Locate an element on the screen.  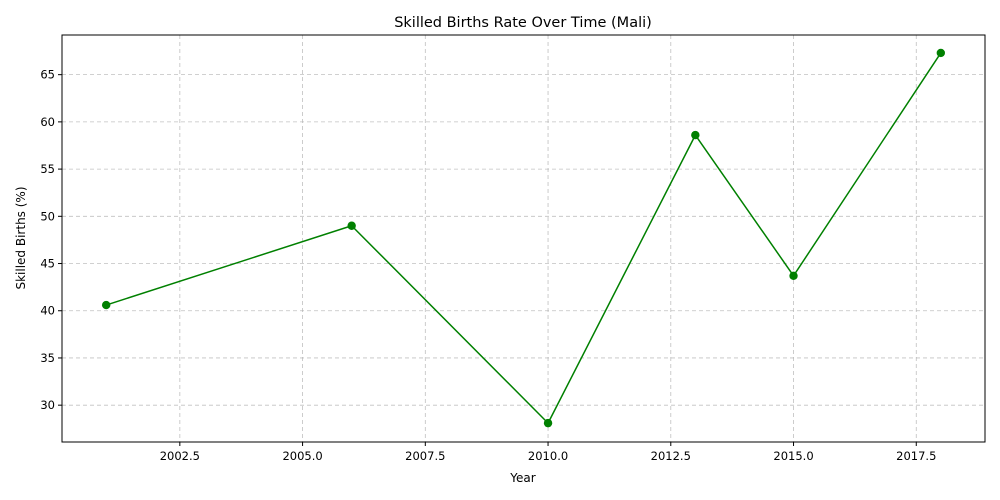
y-tick-label: 45 is located at coordinates (47, 264).